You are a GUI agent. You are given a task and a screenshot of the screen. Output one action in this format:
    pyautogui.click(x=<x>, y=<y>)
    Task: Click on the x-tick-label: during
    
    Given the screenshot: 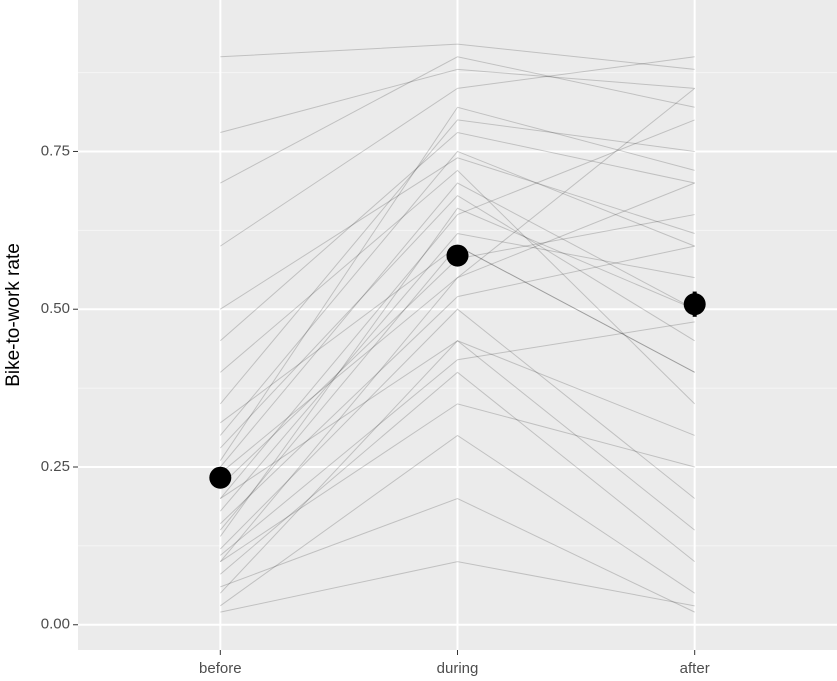 What is the action you would take?
    pyautogui.click(x=458, y=668)
    